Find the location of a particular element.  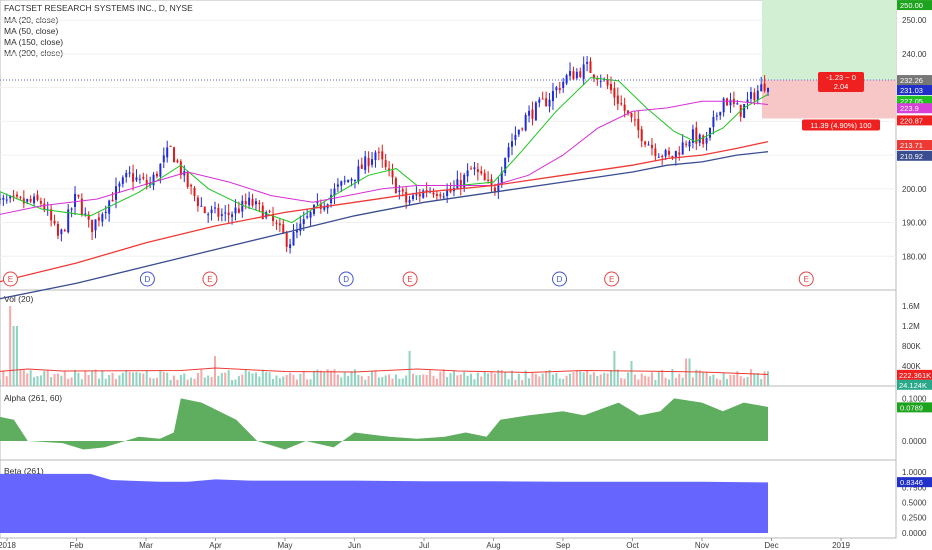

dividend-marker is located at coordinates (346, 279).